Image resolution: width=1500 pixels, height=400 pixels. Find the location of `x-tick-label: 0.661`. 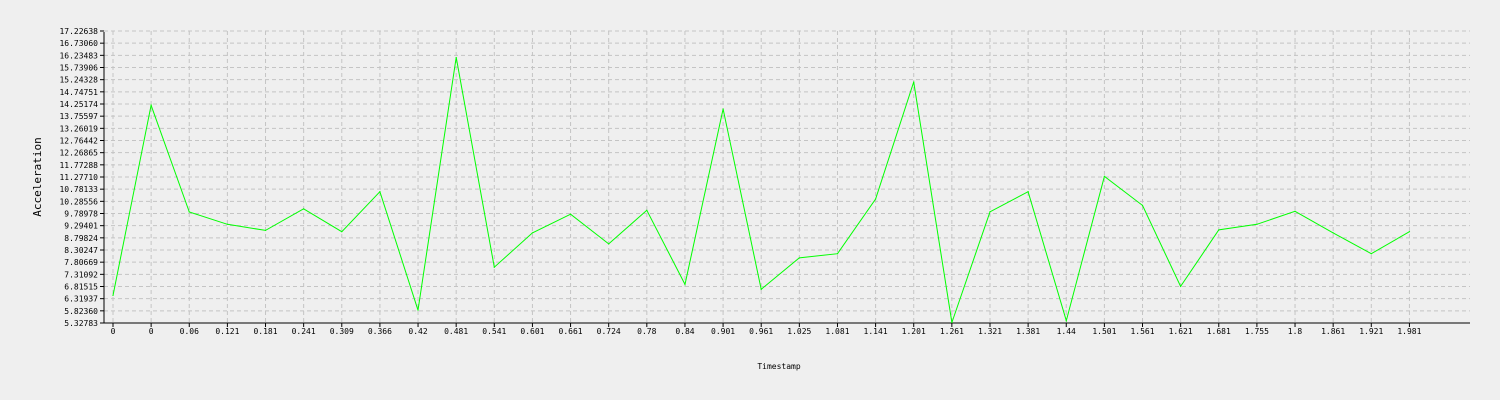

x-tick-label: 0.661 is located at coordinates (571, 331).